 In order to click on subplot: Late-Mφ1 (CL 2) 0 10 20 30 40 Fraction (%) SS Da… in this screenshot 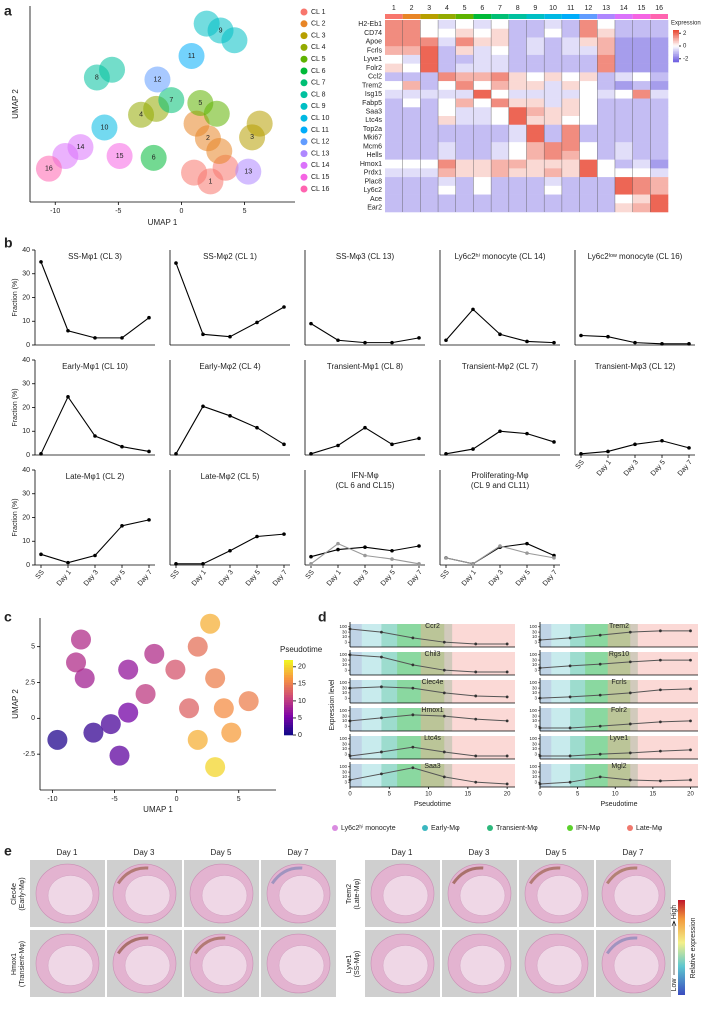, I will do `click(83, 527)`.